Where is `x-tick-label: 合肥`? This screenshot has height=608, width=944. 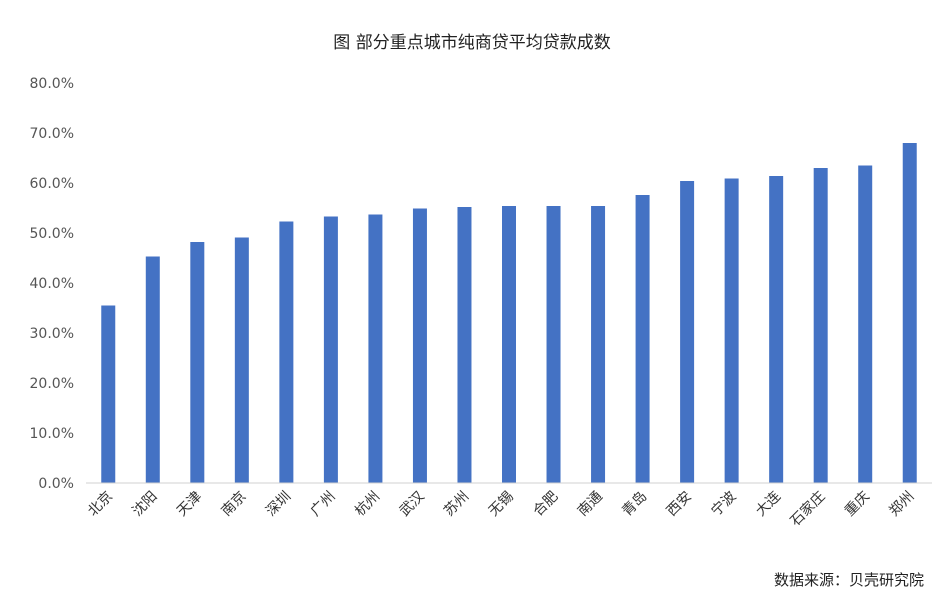 x-tick-label: 合肥 is located at coordinates (545, 504).